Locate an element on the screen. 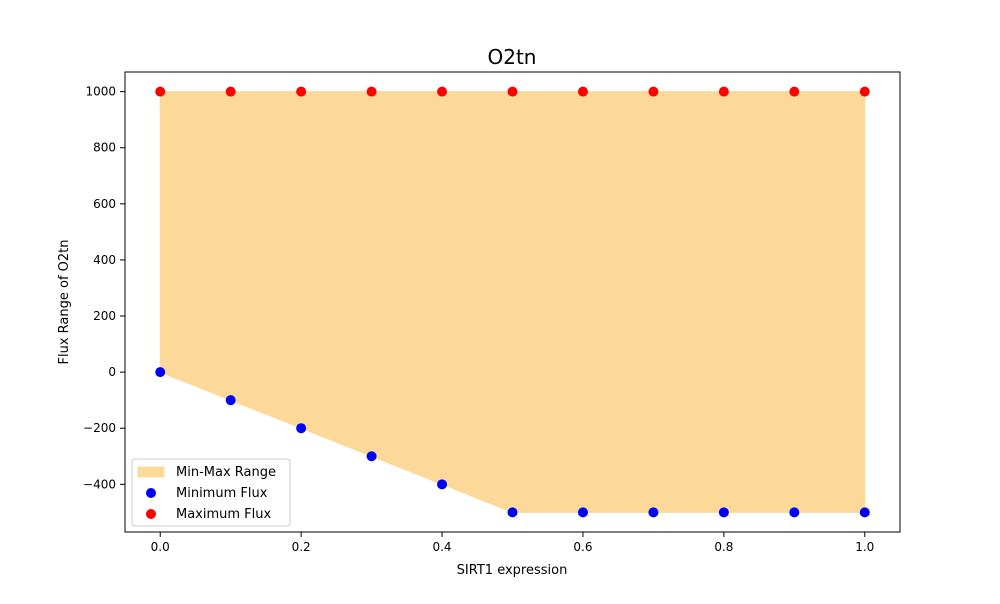  y-tick-label: 600 is located at coordinates (104, 204).